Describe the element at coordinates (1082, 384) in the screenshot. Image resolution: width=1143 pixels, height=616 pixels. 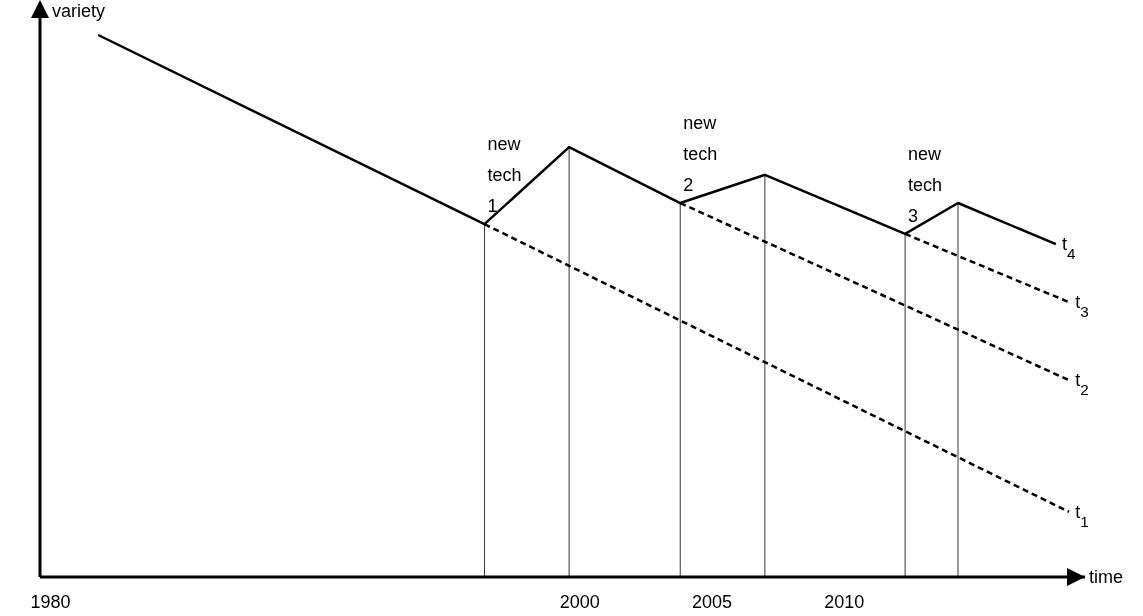
I see `series-label: t$_{2}$` at that location.